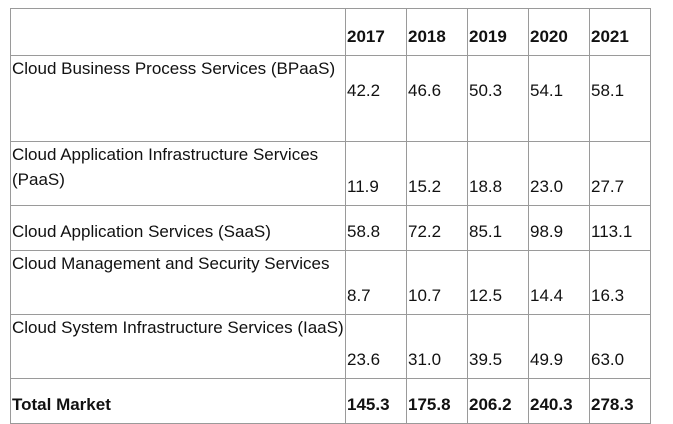 The height and width of the screenshot is (424, 673). What do you see at coordinates (376, 401) in the screenshot?
I see `total-value-cell: 145.3` at bounding box center [376, 401].